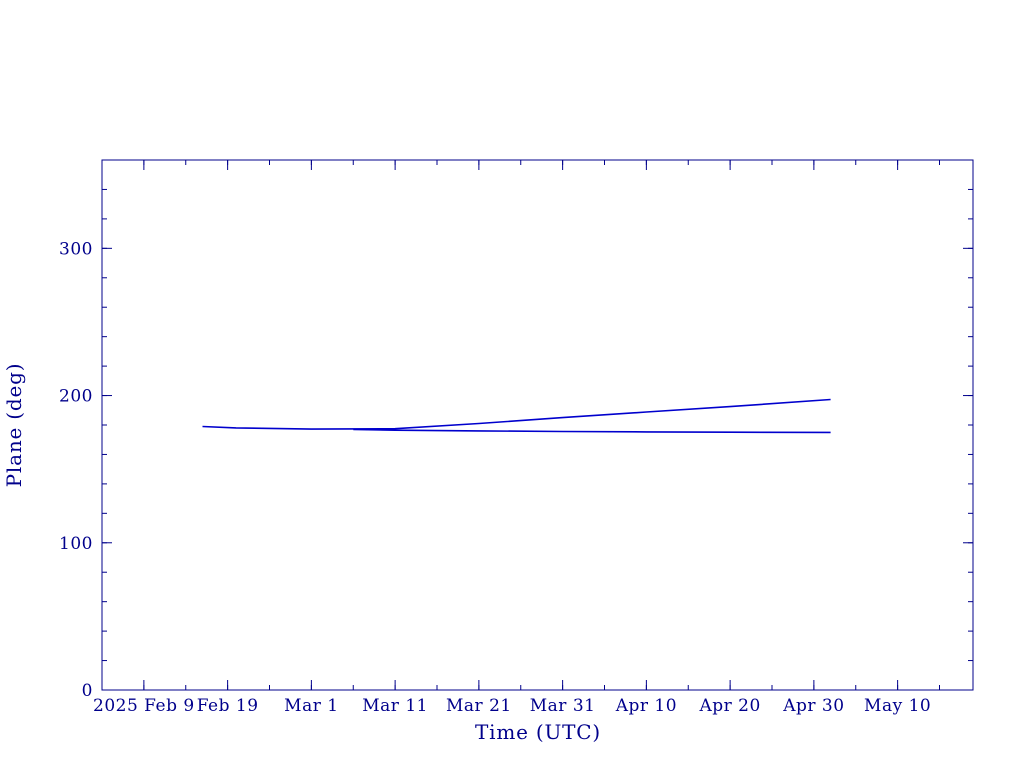  Describe the element at coordinates (76, 544) in the screenshot. I see `y-tick-label: 100` at that location.